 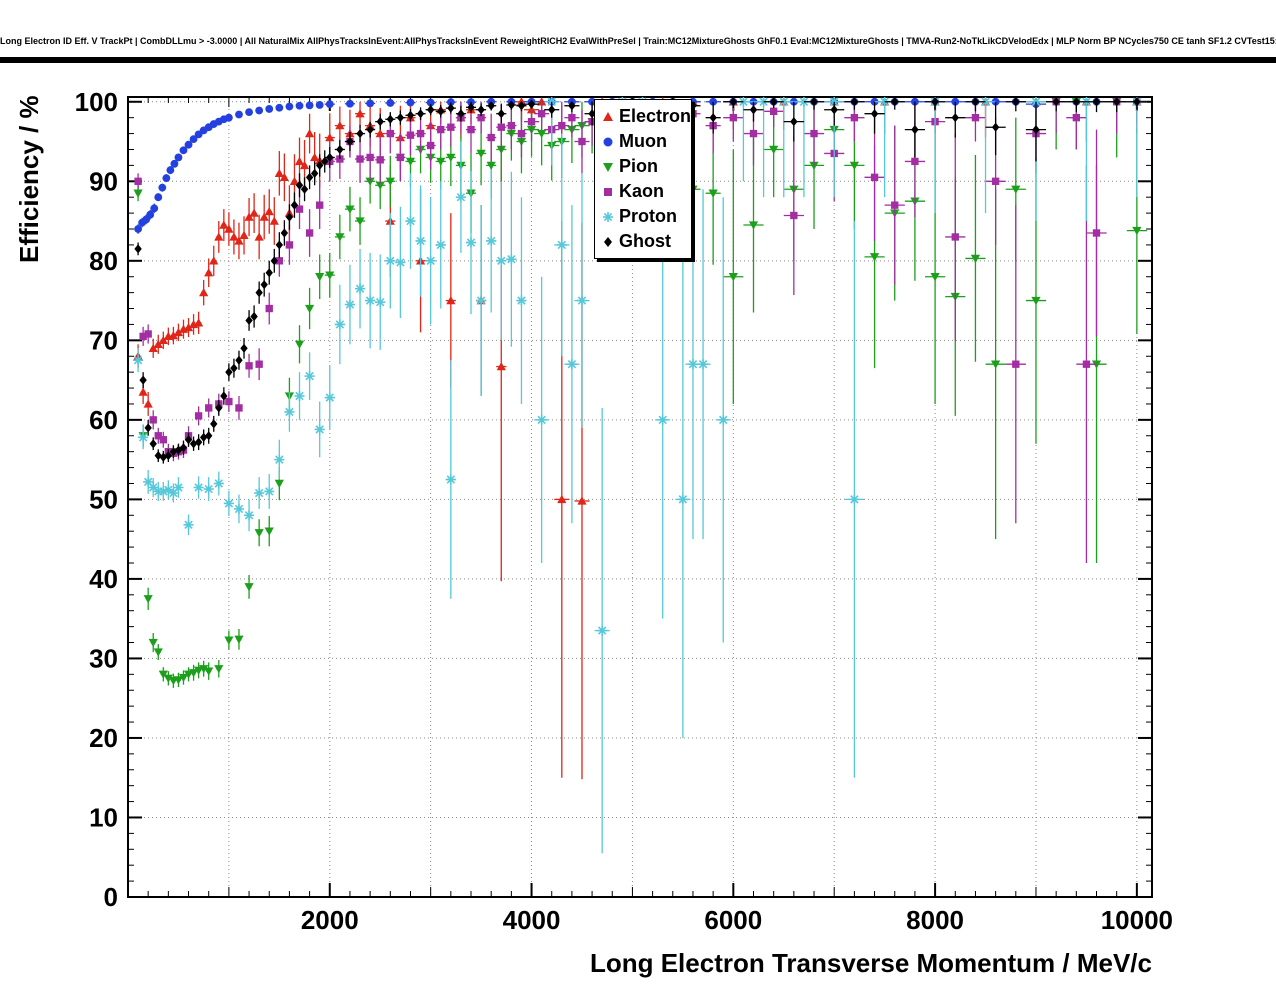 What do you see at coordinates (608, 142) in the screenshot?
I see `muon-circle-marker-icon` at bounding box center [608, 142].